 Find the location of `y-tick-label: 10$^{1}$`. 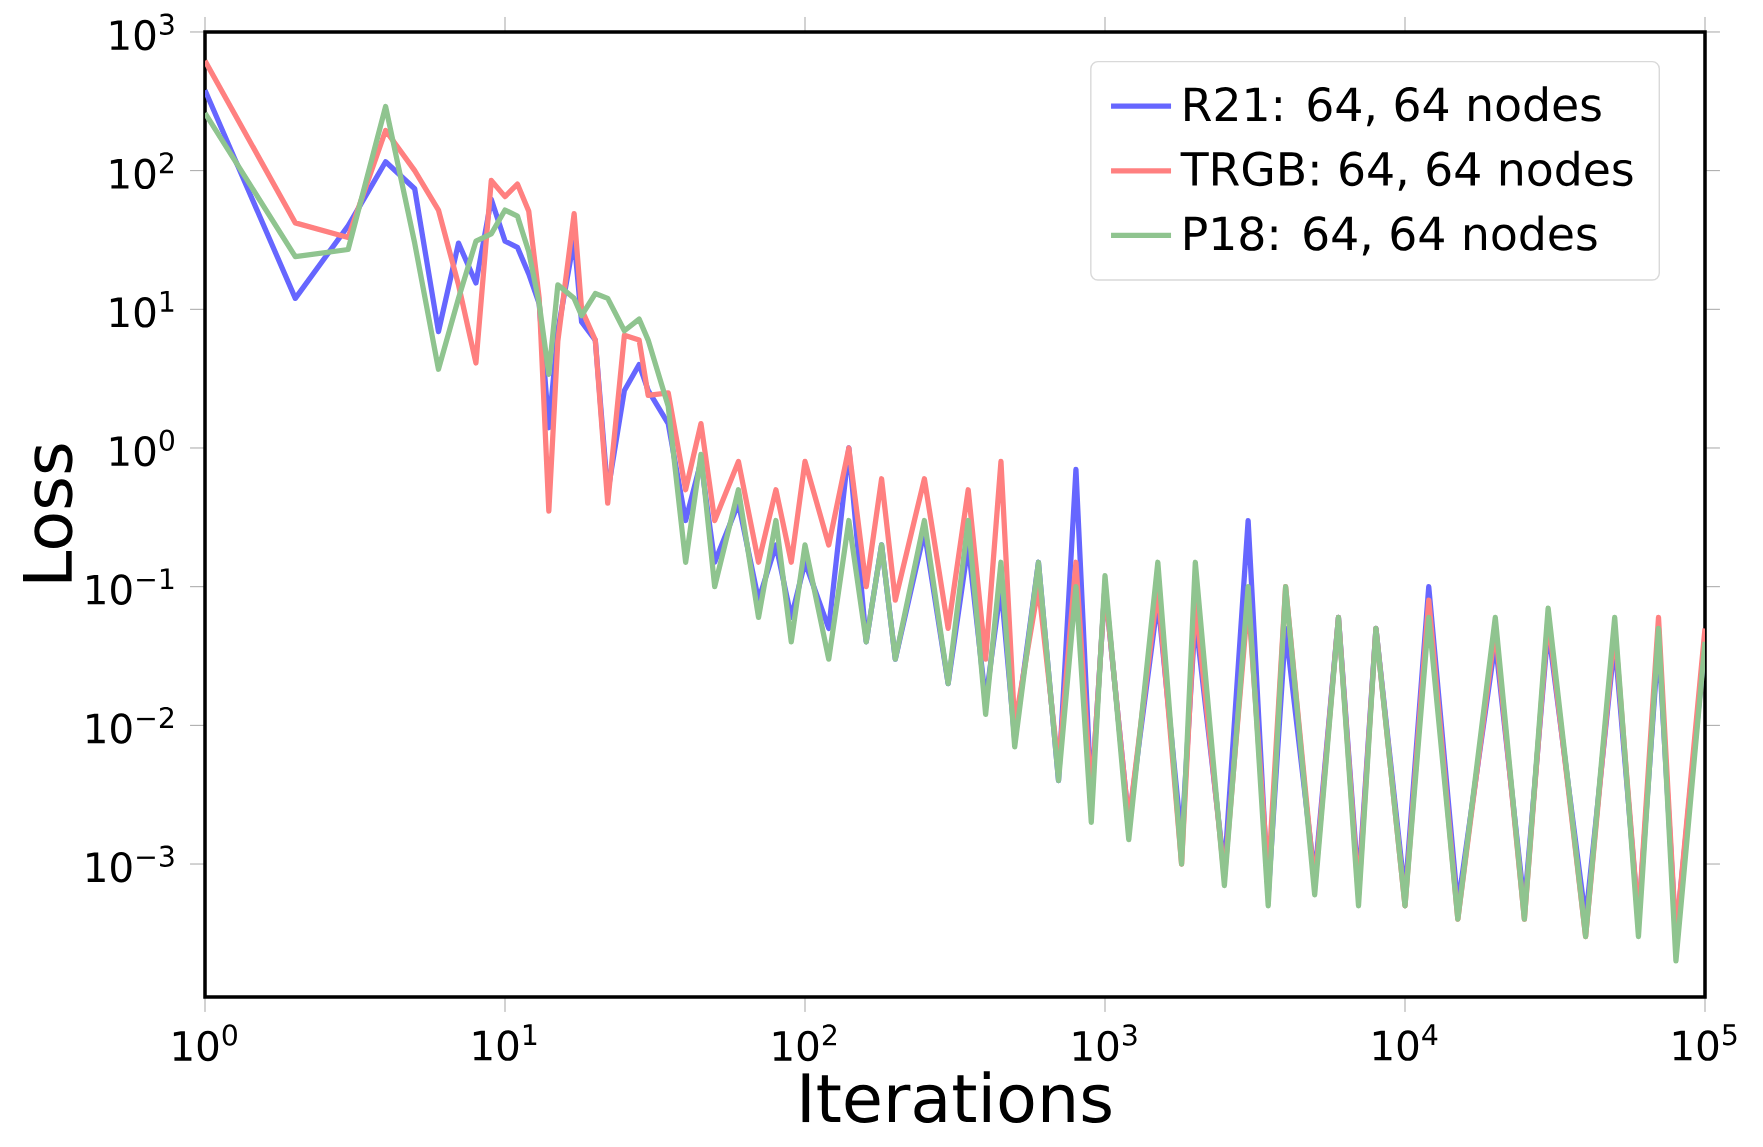

y-tick-label: 10$^{1}$ is located at coordinates (142, 309).